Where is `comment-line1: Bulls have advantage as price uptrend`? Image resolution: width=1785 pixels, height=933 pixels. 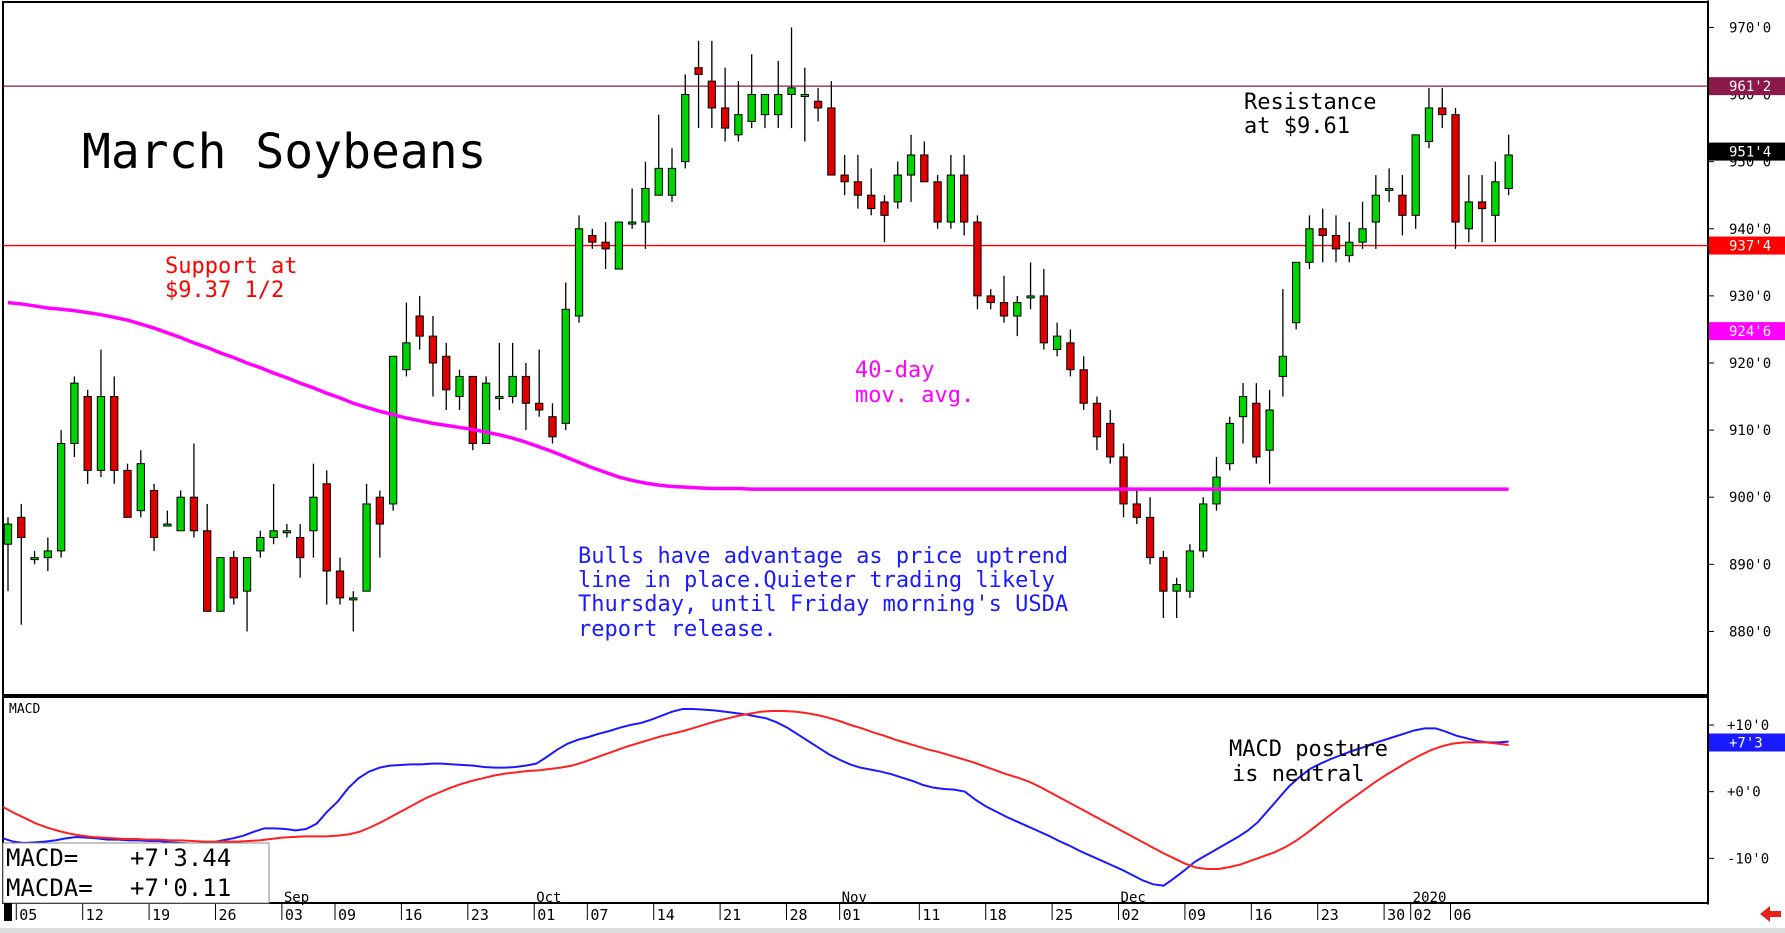
comment-line1: Bulls have advantage as price uptrend is located at coordinates (823, 556).